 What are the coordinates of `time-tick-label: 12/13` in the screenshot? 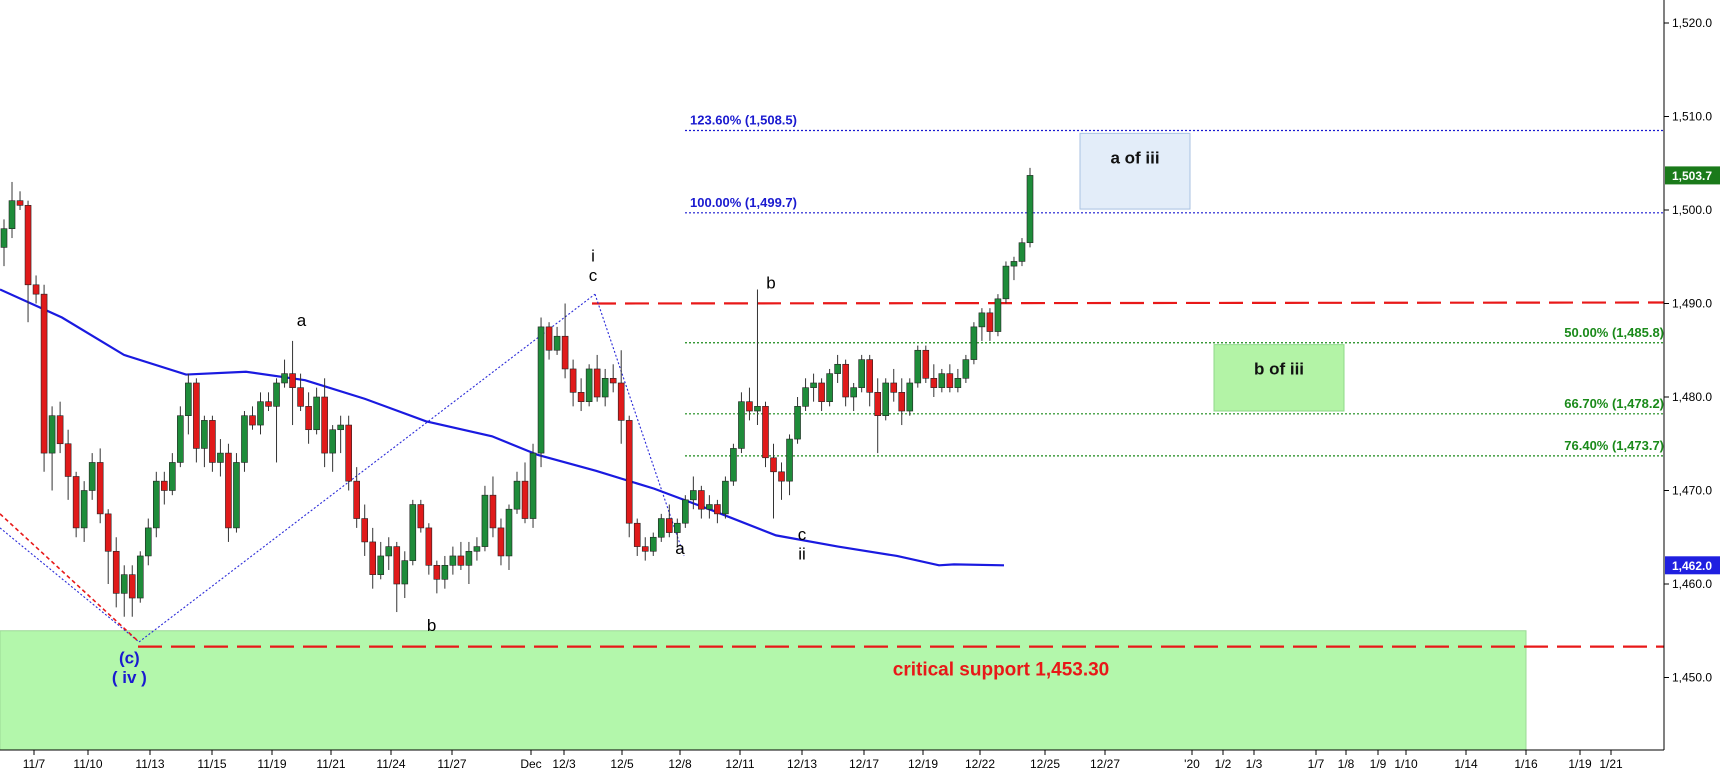 It's located at (802, 764).